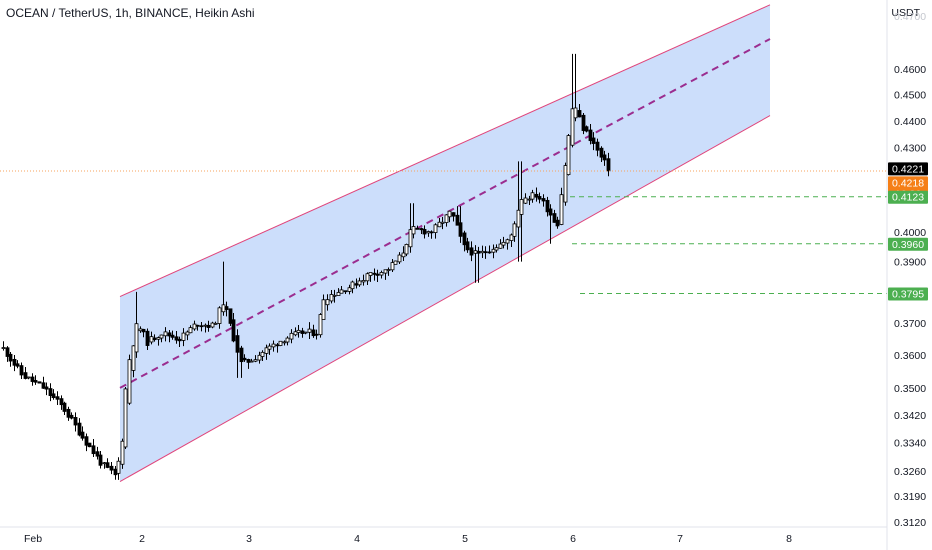 The width and height of the screenshot is (932, 550). Describe the element at coordinates (908, 294) in the screenshot. I see `target-badge: 0.3795` at that location.